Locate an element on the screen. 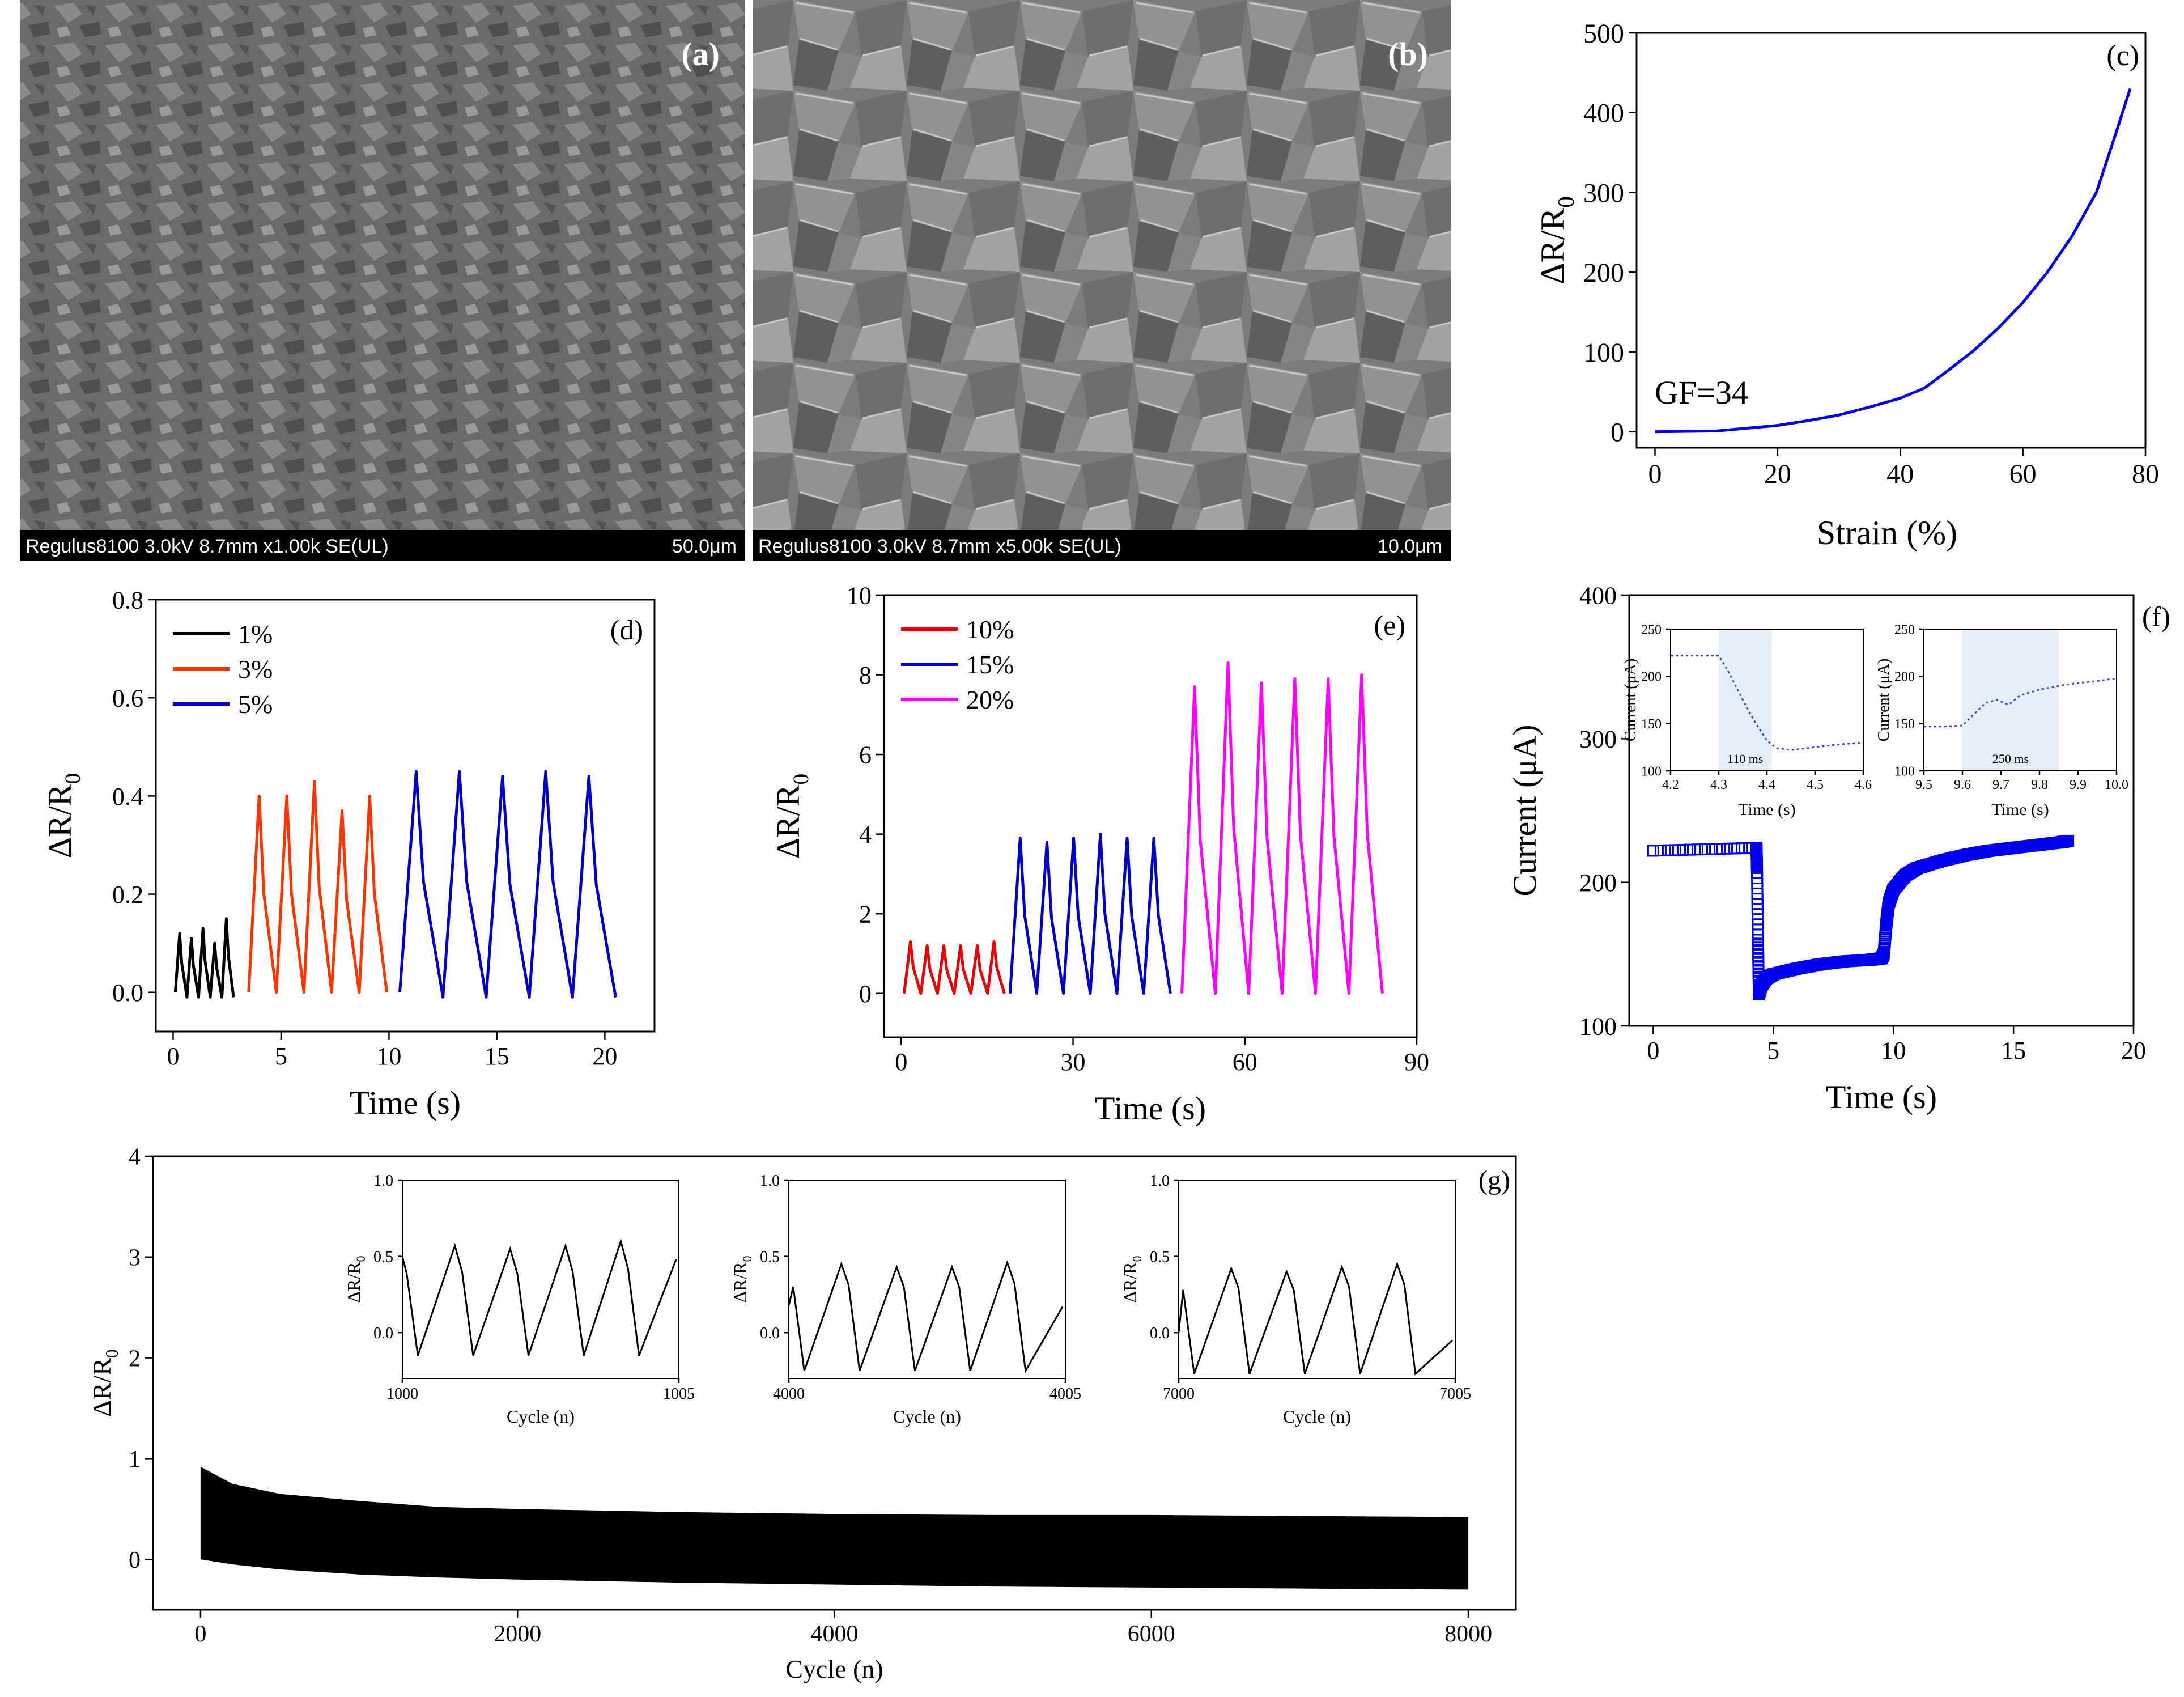 This screenshot has width=2184, height=1697. g-inset1-xtick-label: 1005 is located at coordinates (679, 1394).